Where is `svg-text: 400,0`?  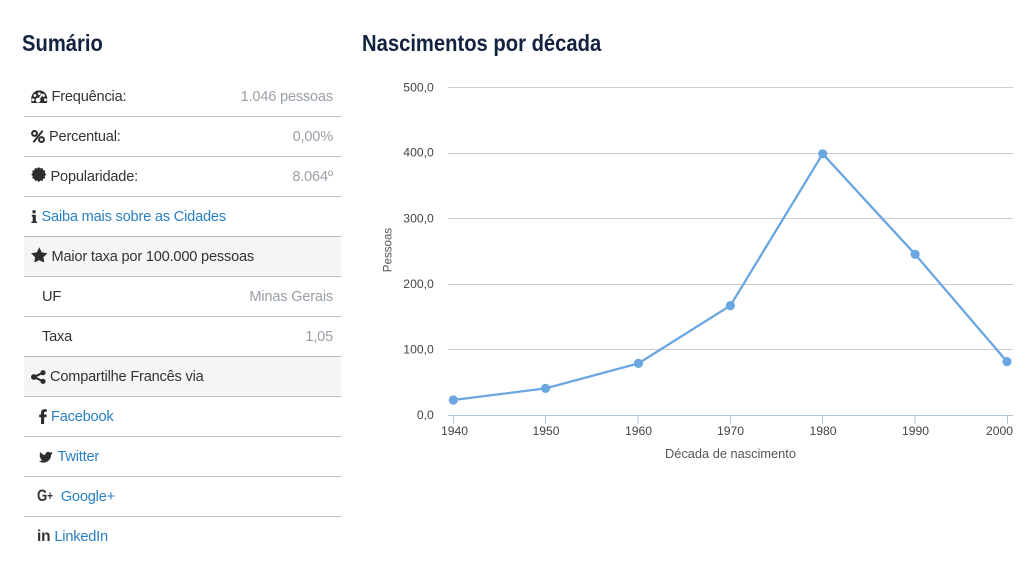
svg-text: 400,0 is located at coordinates (418, 153).